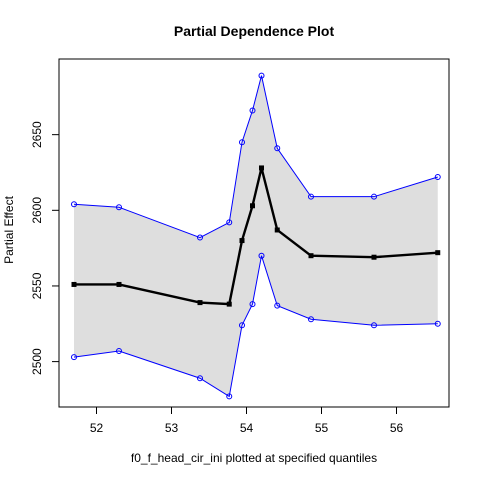  What do you see at coordinates (37, 361) in the screenshot?
I see `y-tick-label: 2500` at bounding box center [37, 361].